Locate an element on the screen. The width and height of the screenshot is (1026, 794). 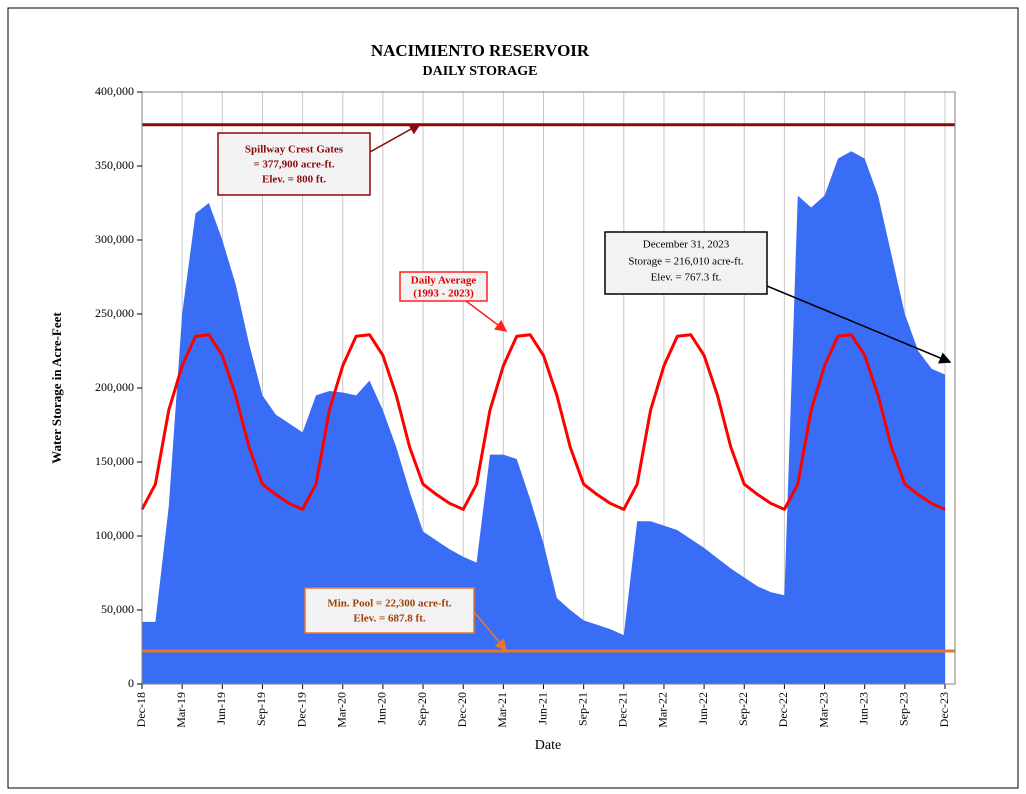
x-tick-label: Mar-22 is located at coordinates (663, 710).